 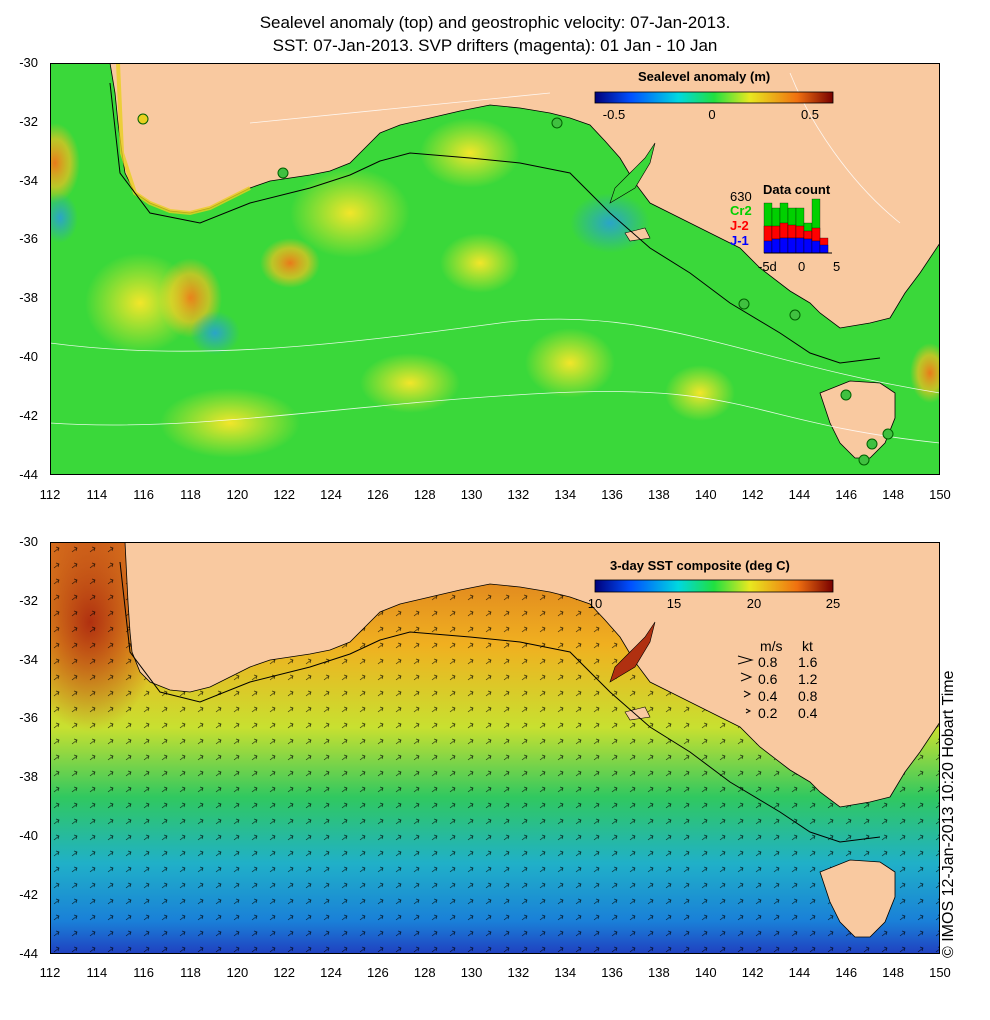 I want to click on data-count-histogram, so click(x=797, y=226).